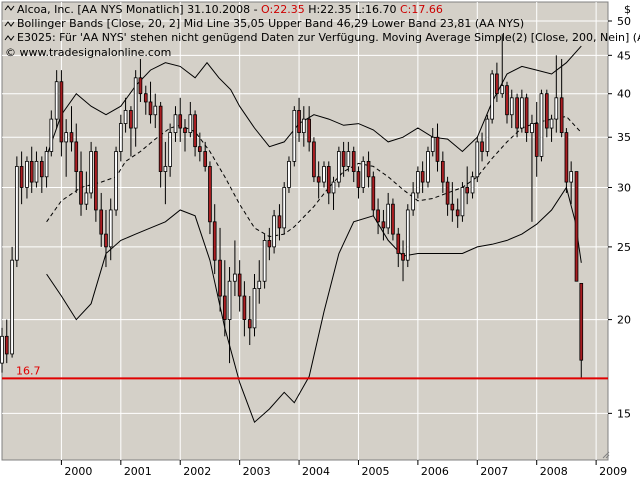  Describe the element at coordinates (627, 9) in the screenshot. I see `currency-label: $` at that location.